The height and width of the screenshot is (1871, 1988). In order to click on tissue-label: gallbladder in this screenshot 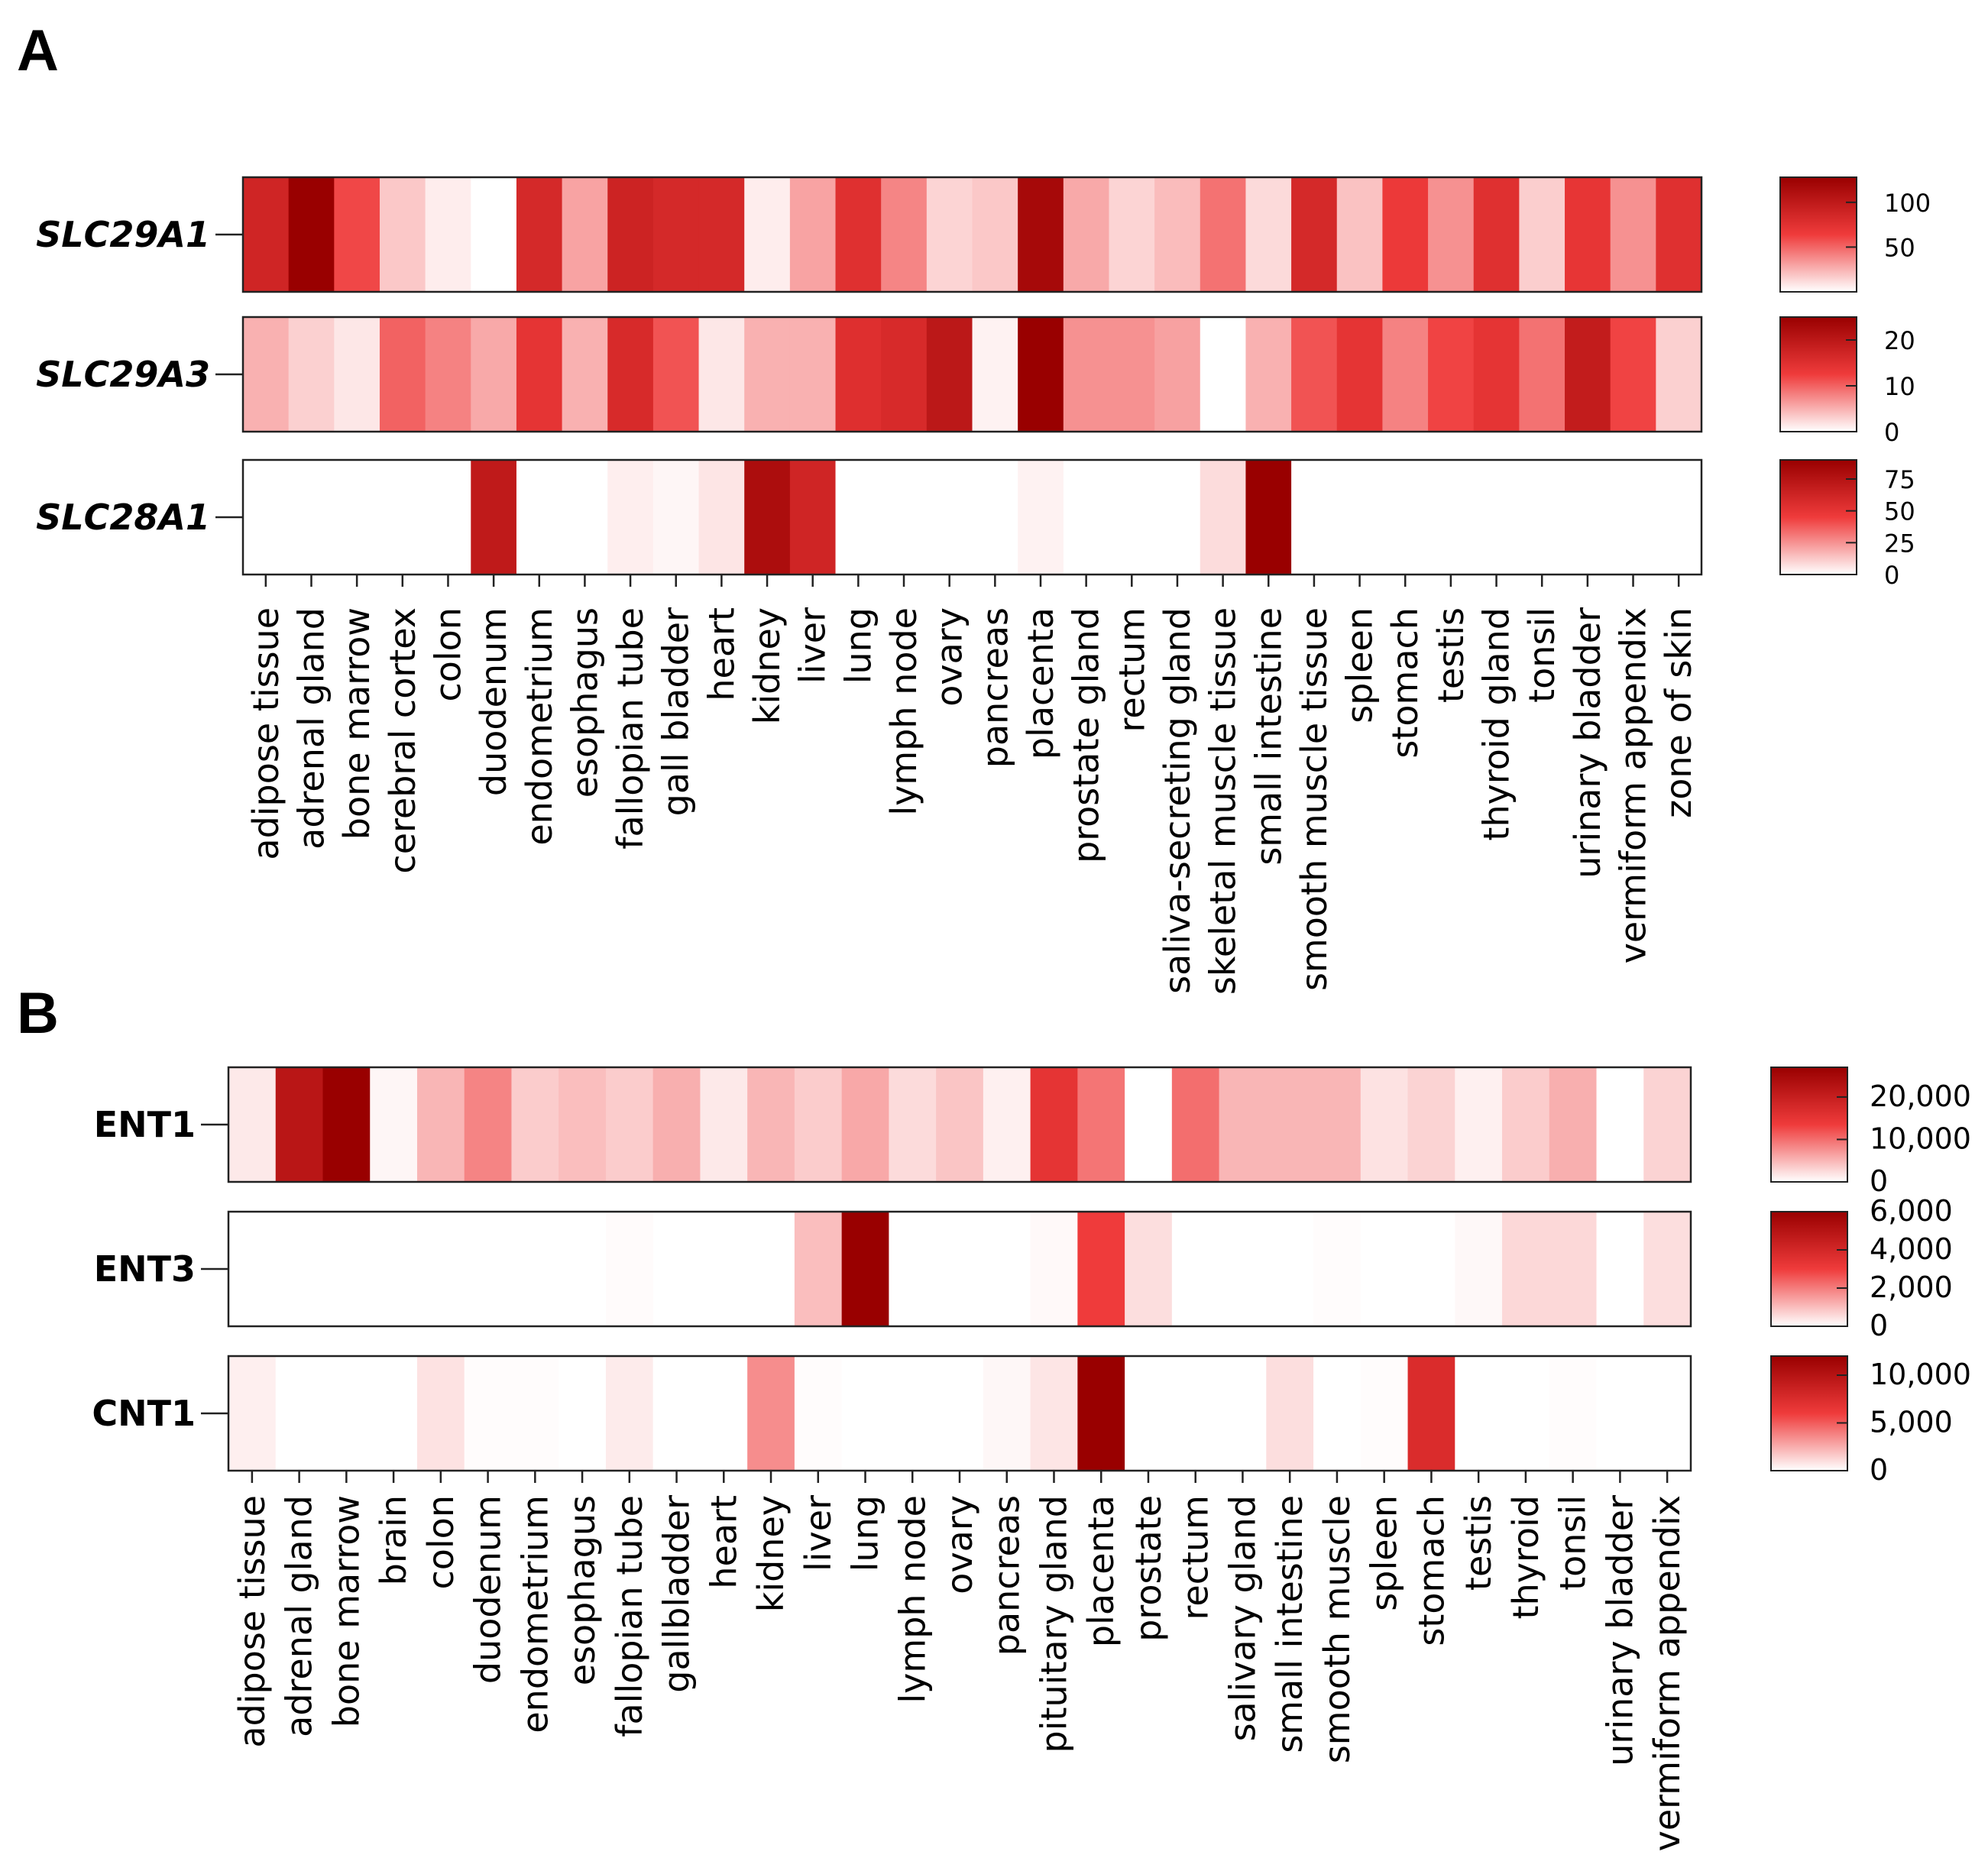, I will do `click(677, 1594)`.